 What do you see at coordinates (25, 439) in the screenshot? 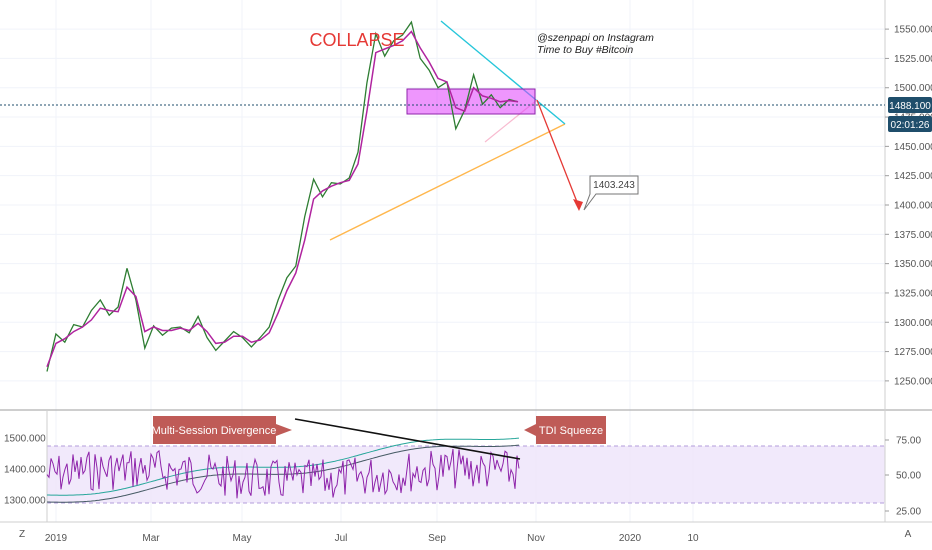
I see `tdi-left-tick-label: 1500.000` at bounding box center [25, 439].